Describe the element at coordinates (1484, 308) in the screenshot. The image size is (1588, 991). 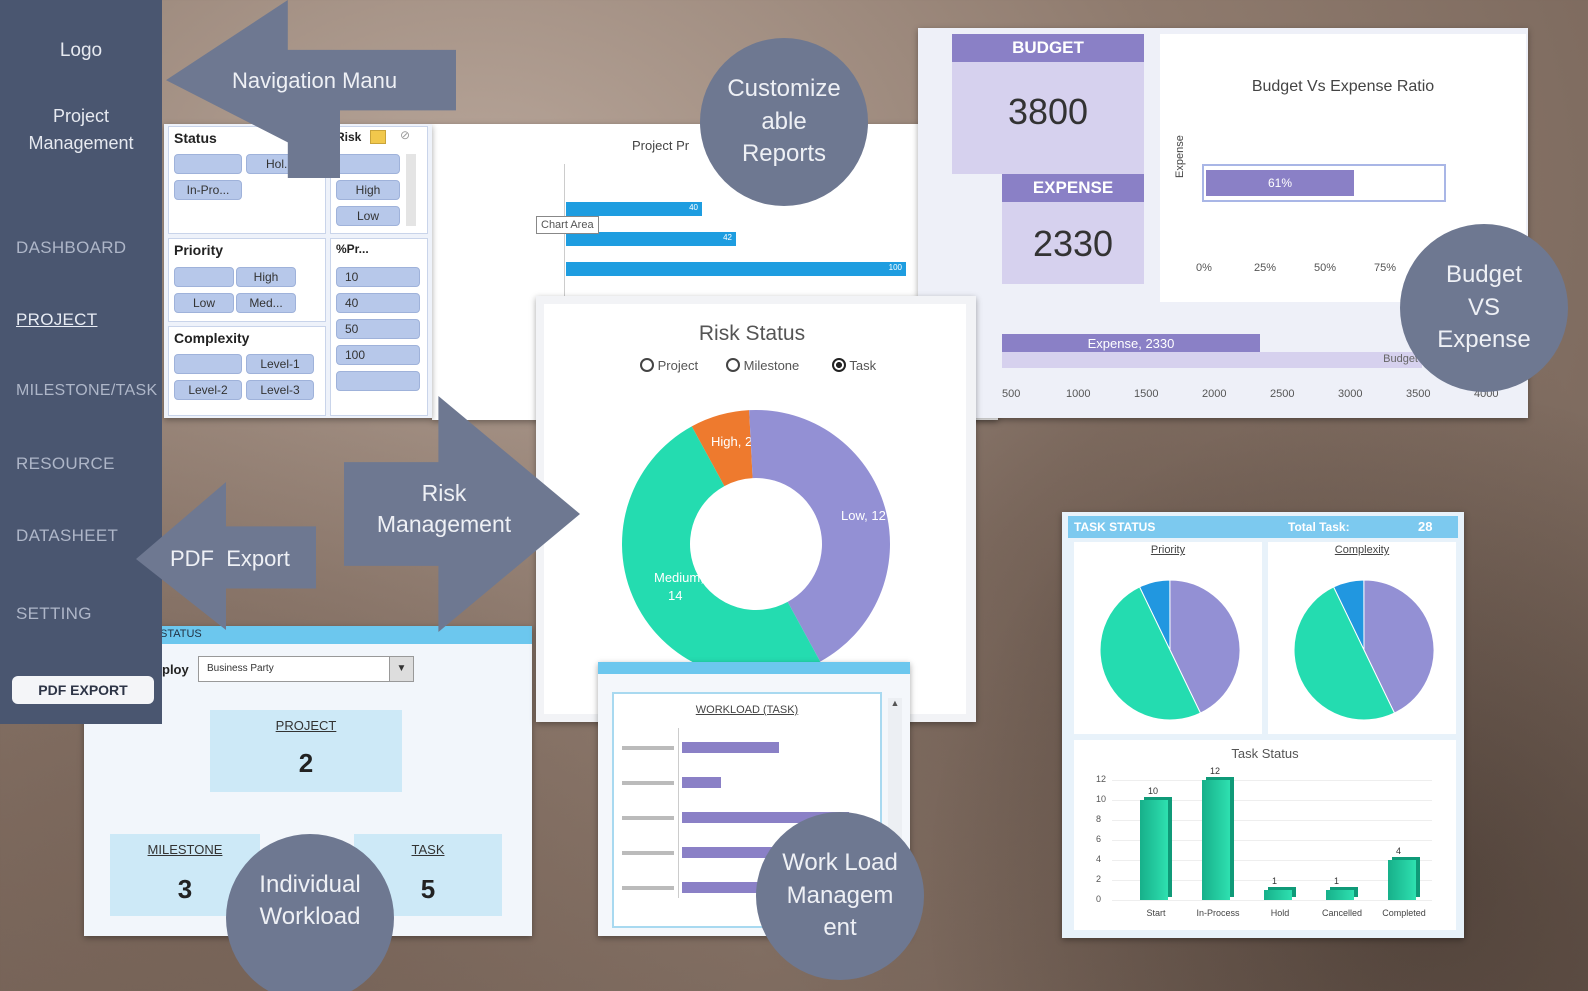
I see `budget-callout: Budget VS Expense` at that location.